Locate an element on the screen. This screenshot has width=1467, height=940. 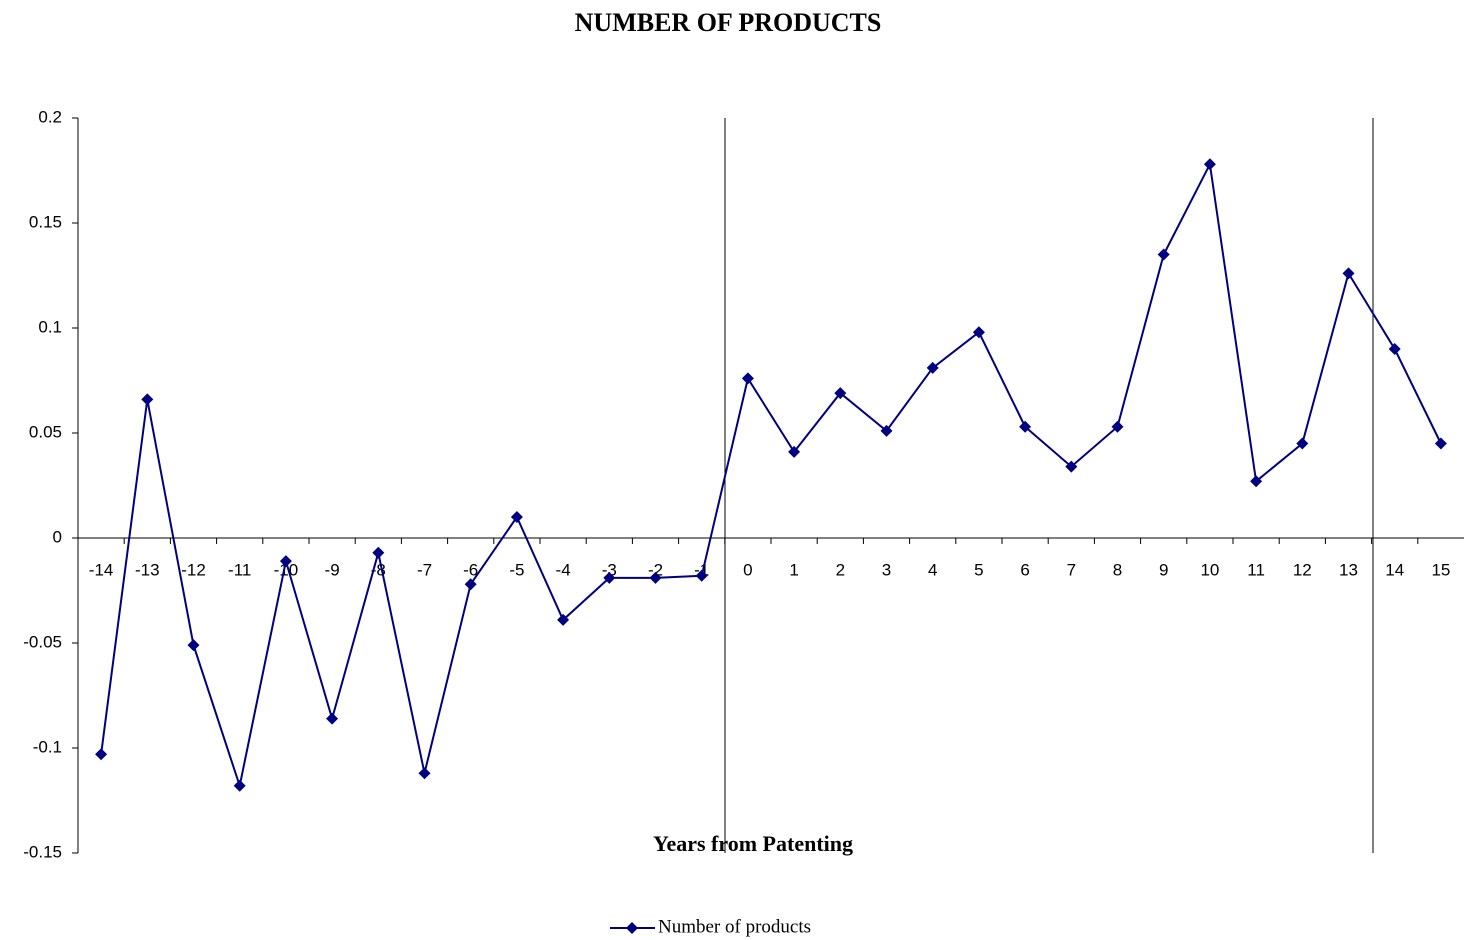
x-tick-label: 13 is located at coordinates (1348, 569).